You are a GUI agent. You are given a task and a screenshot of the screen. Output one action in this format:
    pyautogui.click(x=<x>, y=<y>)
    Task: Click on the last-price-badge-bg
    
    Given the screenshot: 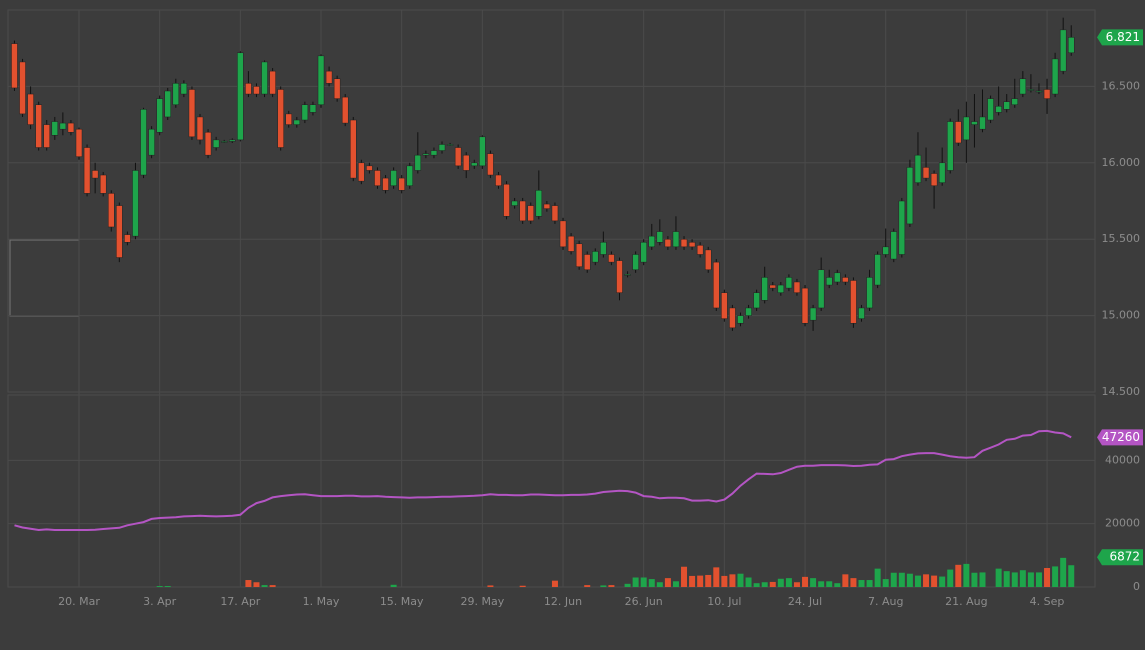 What is the action you would take?
    pyautogui.click(x=1120, y=37)
    